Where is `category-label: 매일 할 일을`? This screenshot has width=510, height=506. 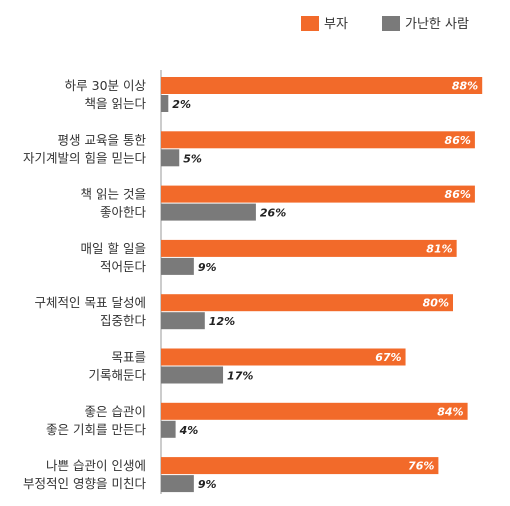
category-label: 매일 할 일을 is located at coordinates (113, 248).